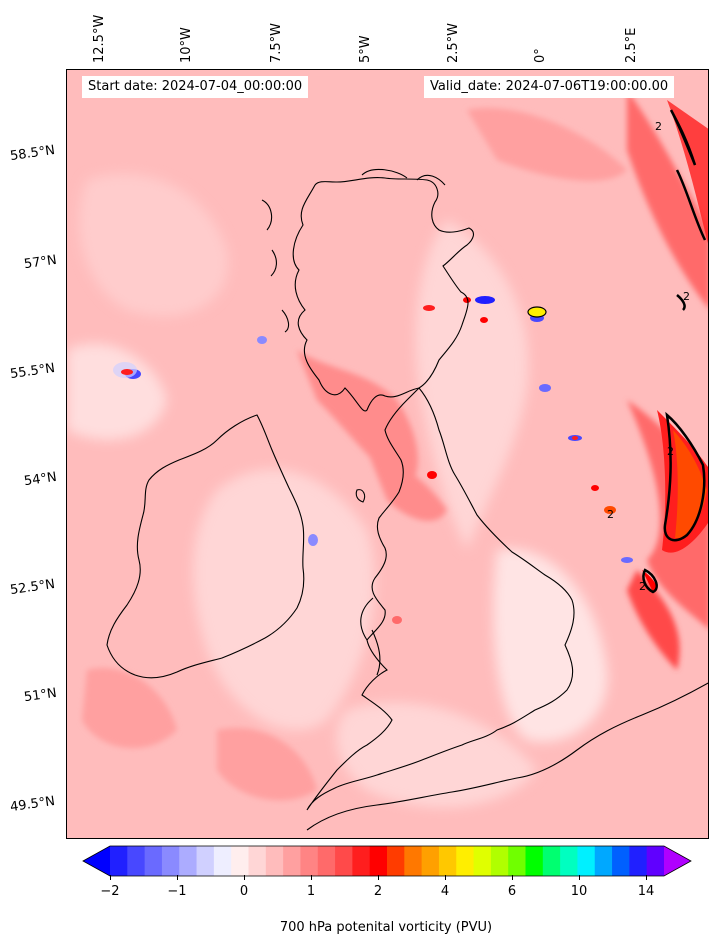  Describe the element at coordinates (40, 479) in the screenshot. I see `lat-label-54n: 54°N` at that location.